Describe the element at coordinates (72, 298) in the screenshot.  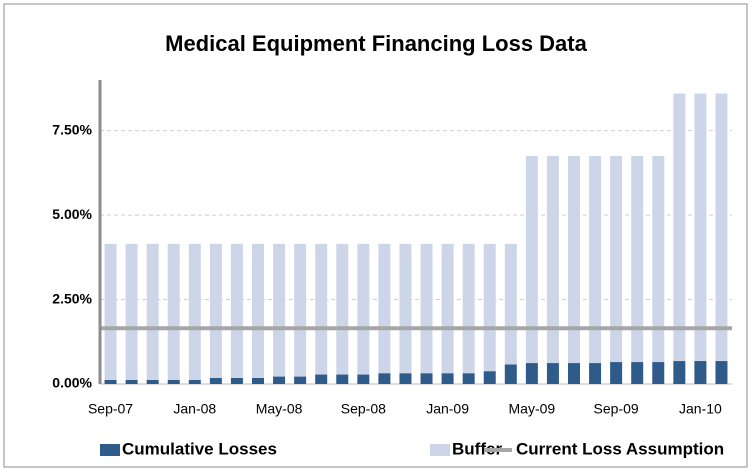
I see `y-tick-label: 2.50%` at that location.